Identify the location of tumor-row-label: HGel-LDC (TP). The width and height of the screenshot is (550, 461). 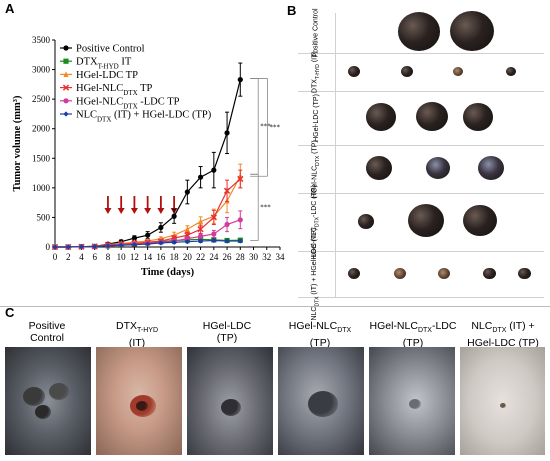
(316, 118).